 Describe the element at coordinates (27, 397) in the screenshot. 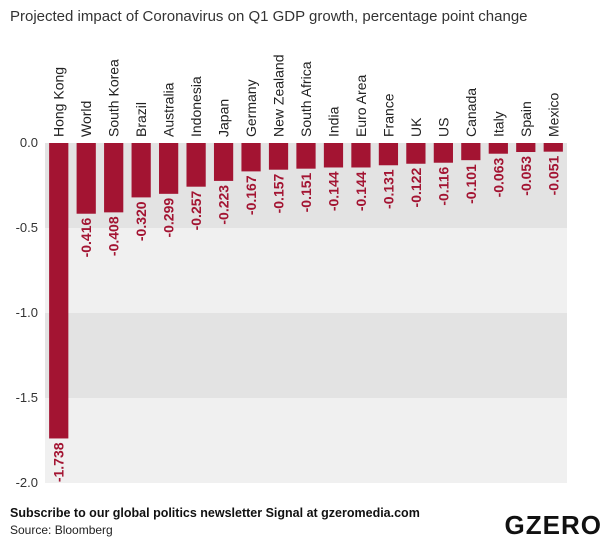

I see `y-tick-label: -1.5` at that location.